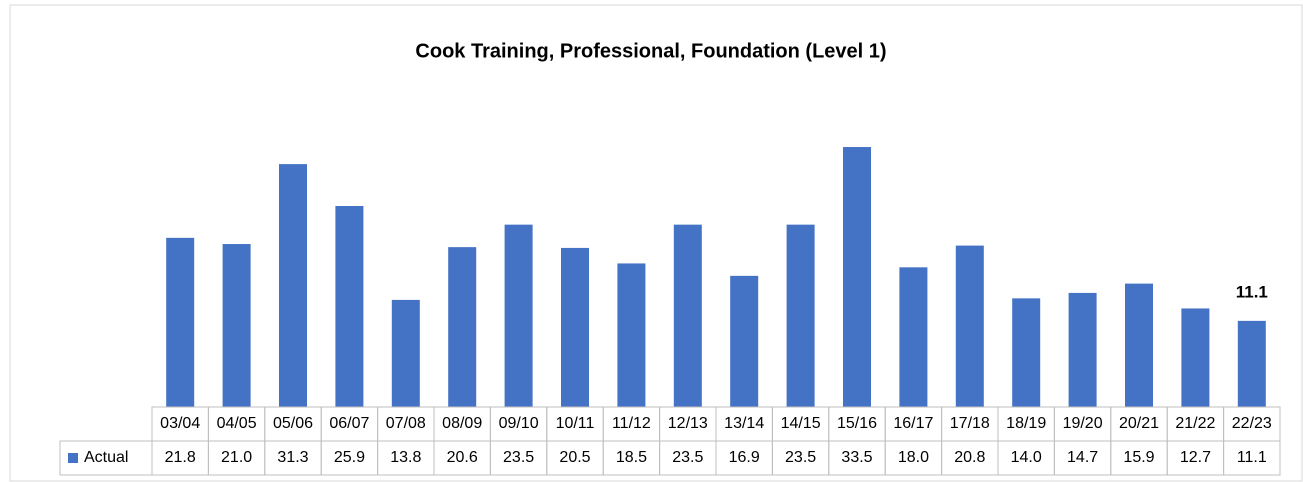  What do you see at coordinates (1026, 423) in the screenshot?
I see `x-tick-label: 18/19` at bounding box center [1026, 423].